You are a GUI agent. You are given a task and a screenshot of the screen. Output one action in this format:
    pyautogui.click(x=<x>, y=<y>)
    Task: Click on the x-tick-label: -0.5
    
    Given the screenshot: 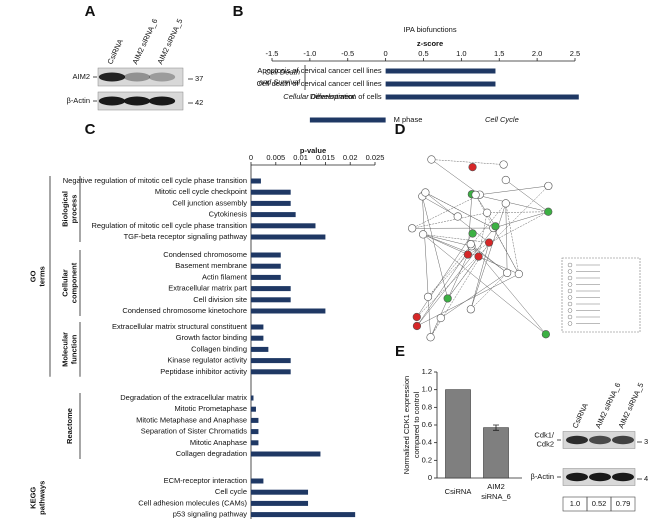 What is the action you would take?
    pyautogui.click(x=347, y=53)
    